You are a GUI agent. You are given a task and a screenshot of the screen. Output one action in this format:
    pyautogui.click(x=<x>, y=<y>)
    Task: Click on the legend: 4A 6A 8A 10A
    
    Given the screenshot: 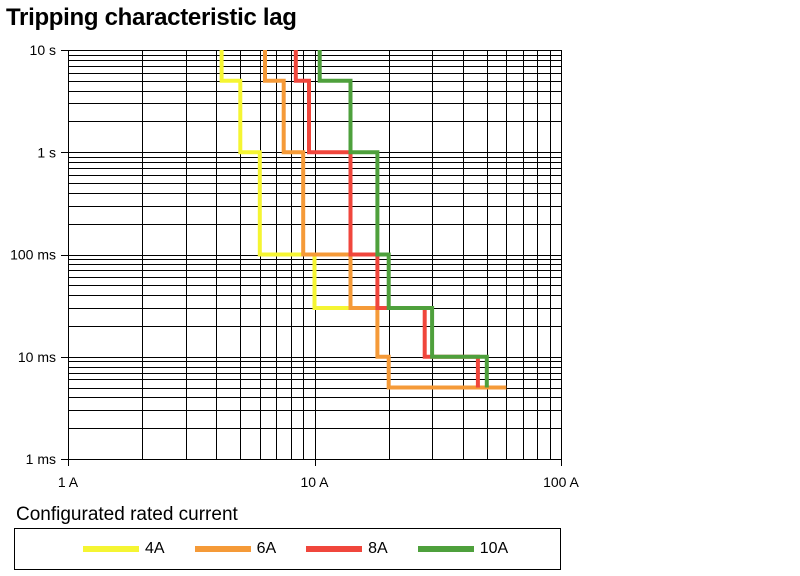 What is the action you would take?
    pyautogui.click(x=287, y=549)
    